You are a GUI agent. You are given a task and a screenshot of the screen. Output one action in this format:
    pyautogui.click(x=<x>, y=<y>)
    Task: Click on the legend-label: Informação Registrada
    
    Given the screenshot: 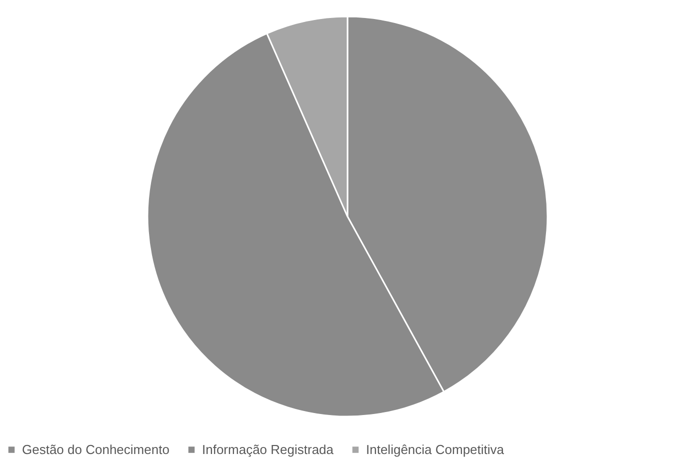 What is the action you would take?
    pyautogui.click(x=268, y=449)
    